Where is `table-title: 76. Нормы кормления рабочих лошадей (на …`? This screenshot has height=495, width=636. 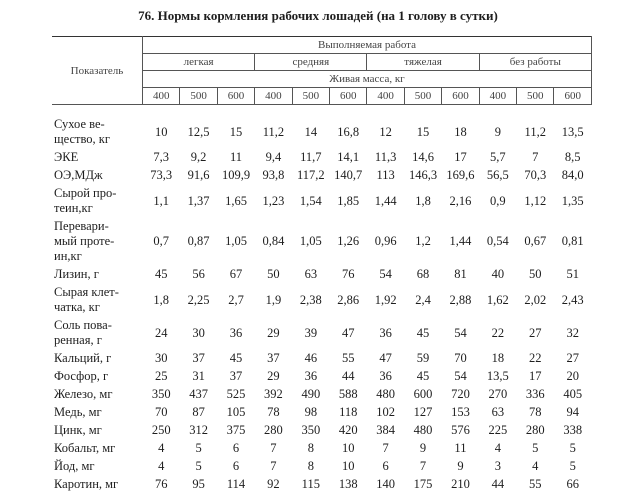
table-title: 76. Нормы кормления рабочих лошадей (на … is located at coordinates (318, 16).